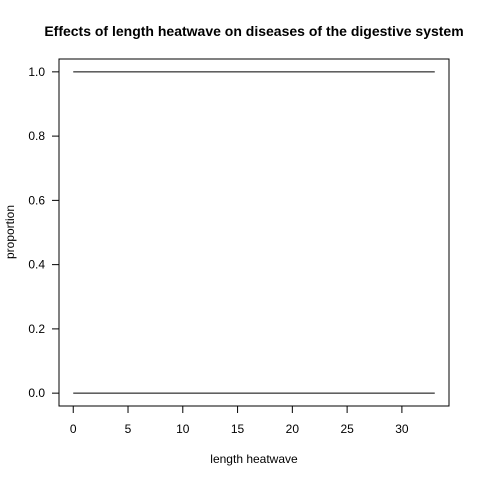 This screenshot has height=480, width=480. I want to click on x-tick-label: 25, so click(347, 429).